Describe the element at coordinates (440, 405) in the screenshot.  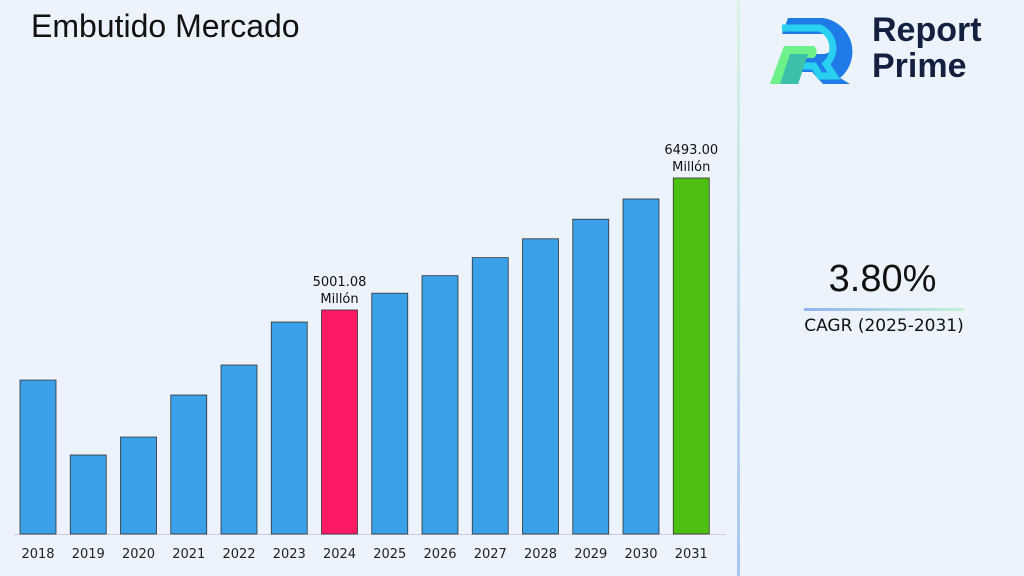
I see `bar-2026` at that location.